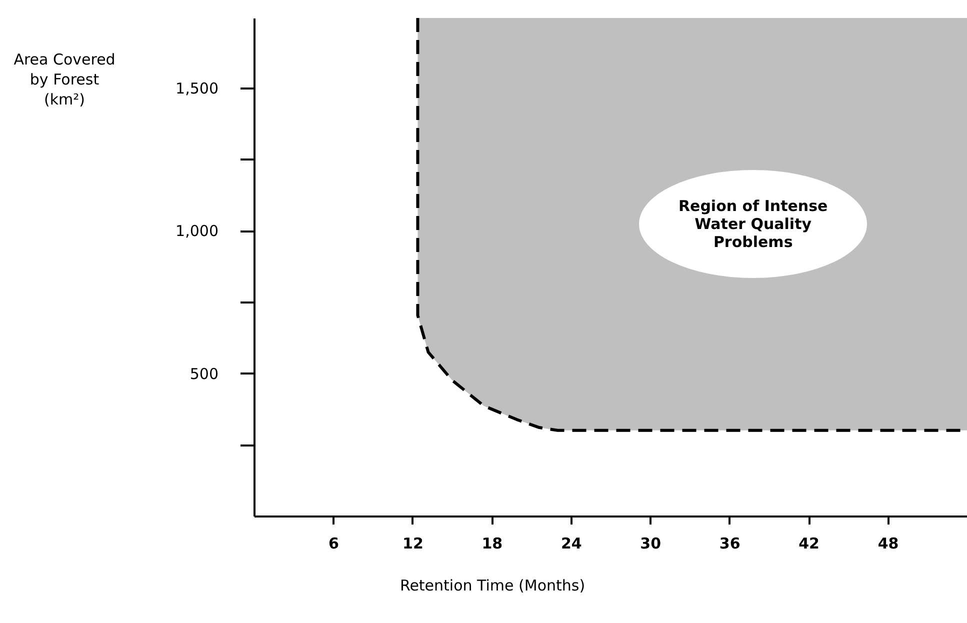  I want to click on y-axis-title: Area Covered by Forest (km²), so click(65, 79).